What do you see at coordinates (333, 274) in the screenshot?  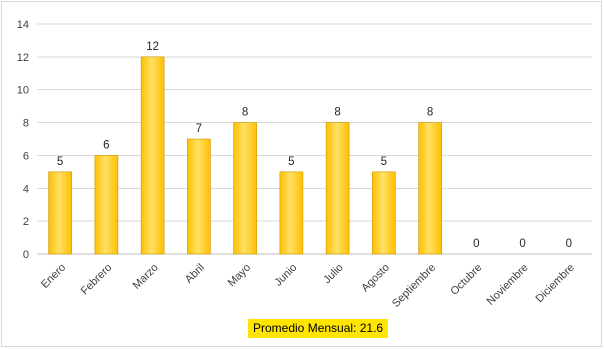 I see `category-label-julio: Julio` at bounding box center [333, 274].